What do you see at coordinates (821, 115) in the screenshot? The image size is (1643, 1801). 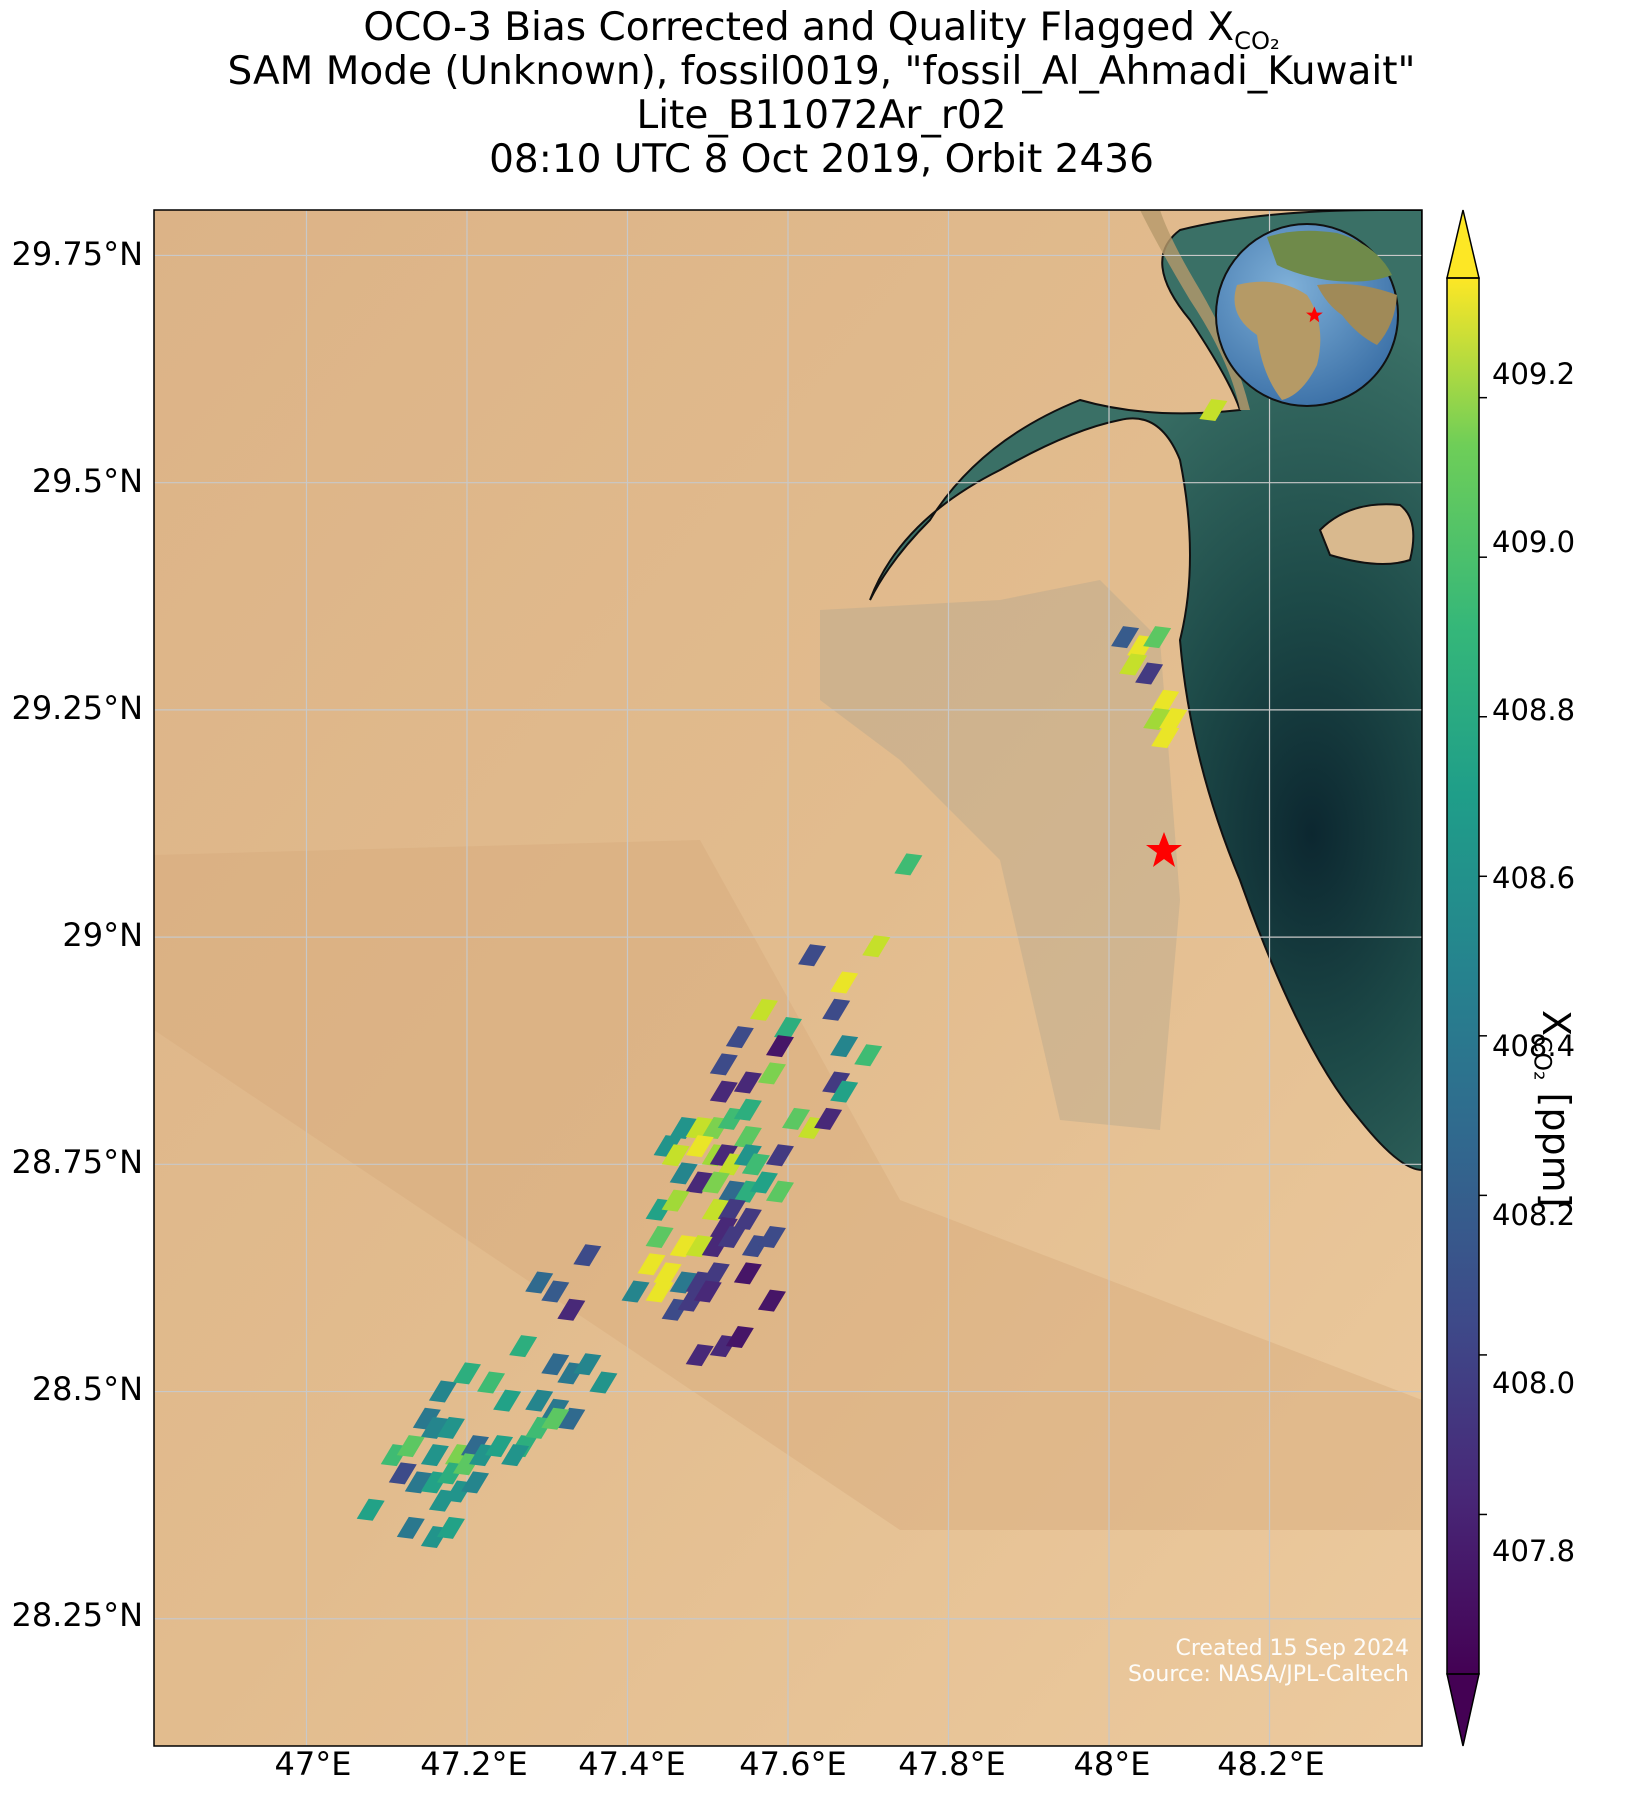 I see `plot-title-line-3: Lite_B11072Ar_r02` at bounding box center [821, 115].